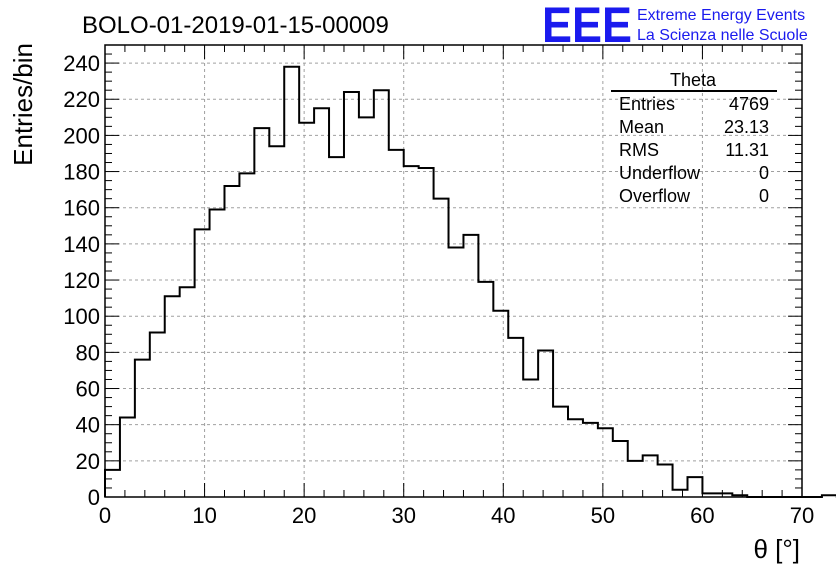 The height and width of the screenshot is (572, 836). I want to click on stats-row-value: 23.13, so click(746, 127).